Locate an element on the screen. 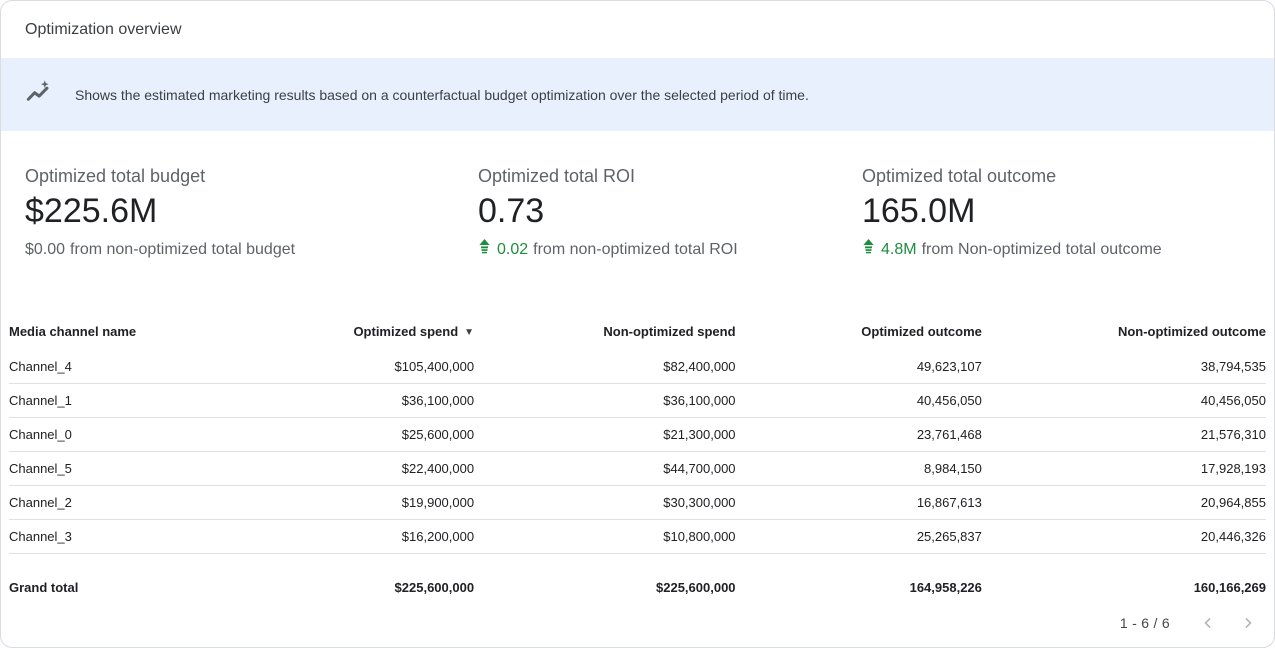 The height and width of the screenshot is (648, 1275). delta-text: from Non-optimized total outcome is located at coordinates (1041, 249).